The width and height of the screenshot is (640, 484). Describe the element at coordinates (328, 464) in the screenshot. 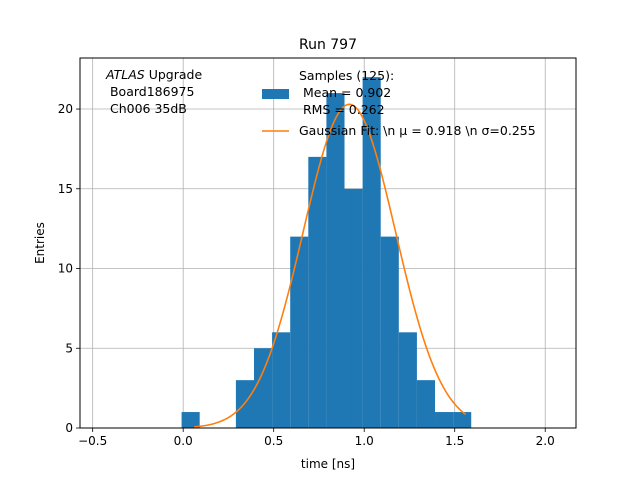

I see `x-axis-label: time [ns]` at that location.